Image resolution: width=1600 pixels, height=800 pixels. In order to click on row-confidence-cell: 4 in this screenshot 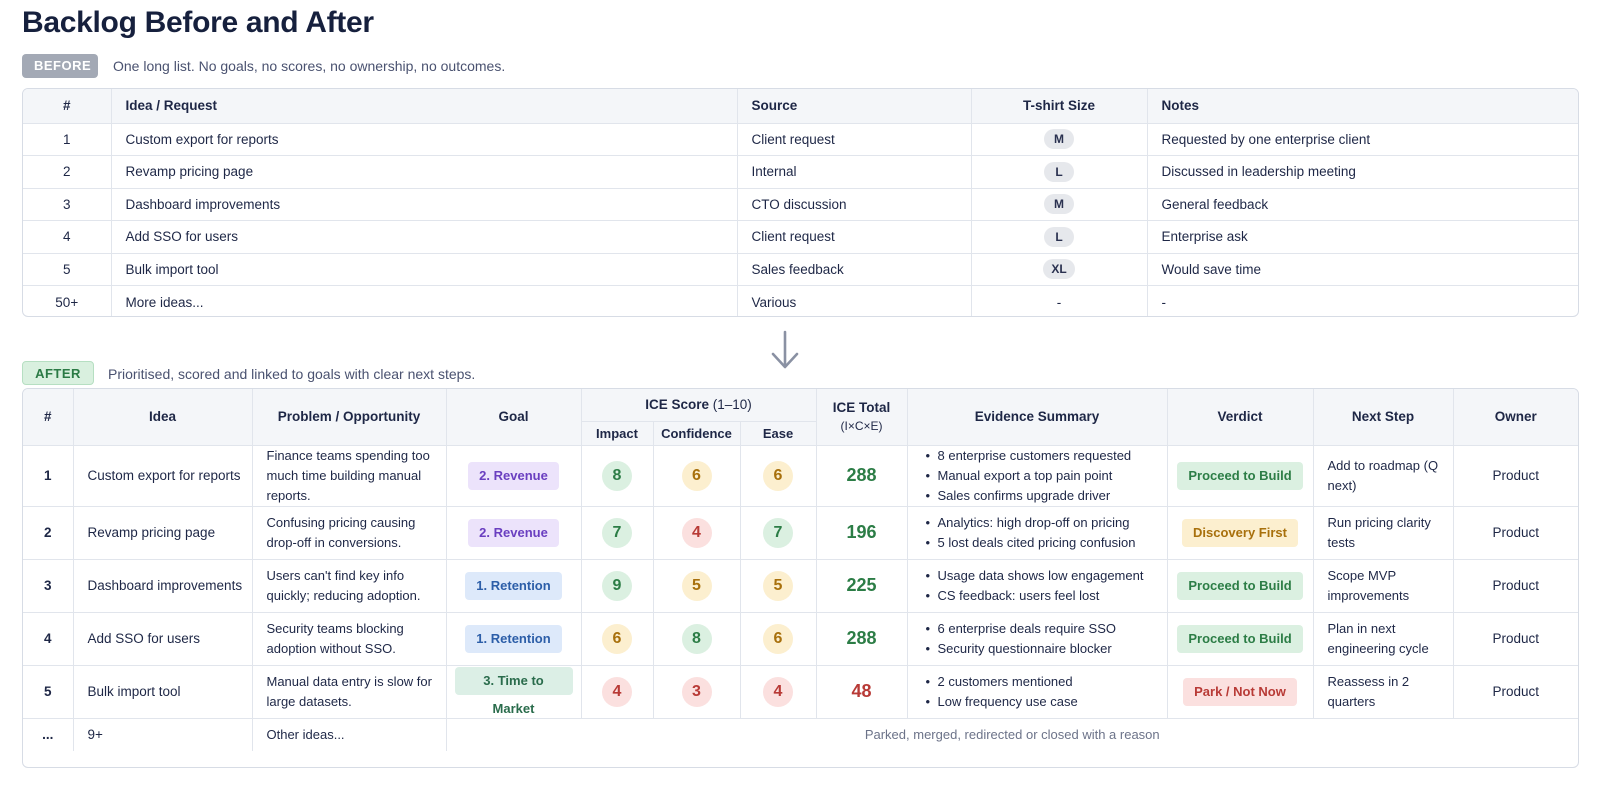, I will do `click(696, 532)`.